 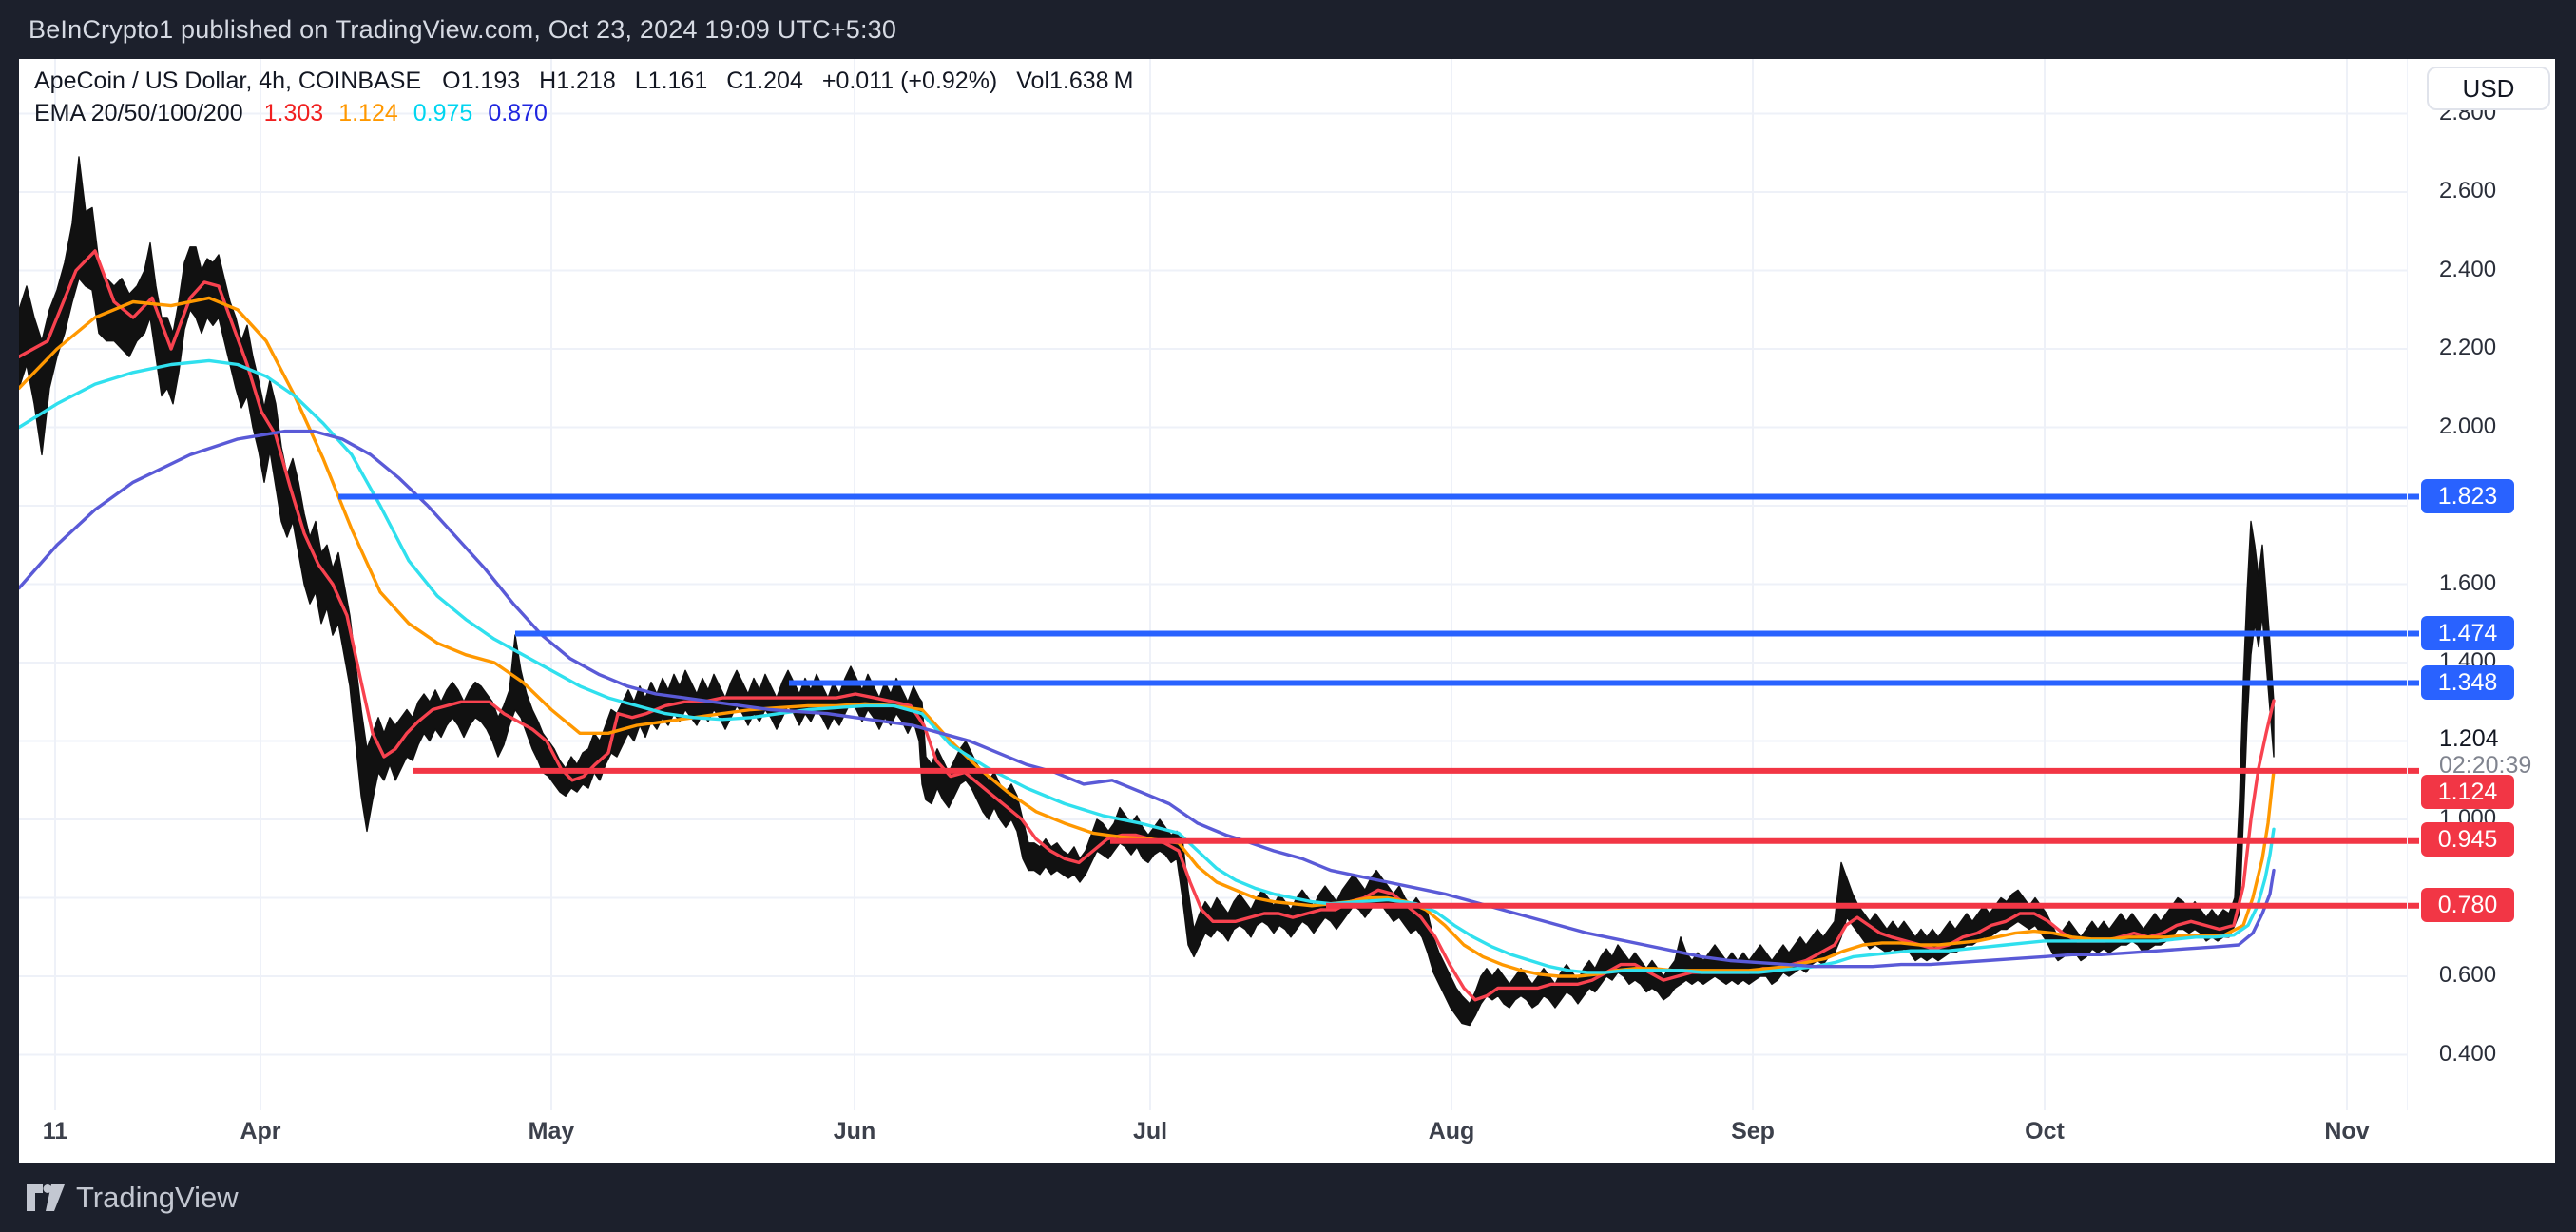 I want to click on time-label-Oct: Oct, so click(x=2045, y=1131).